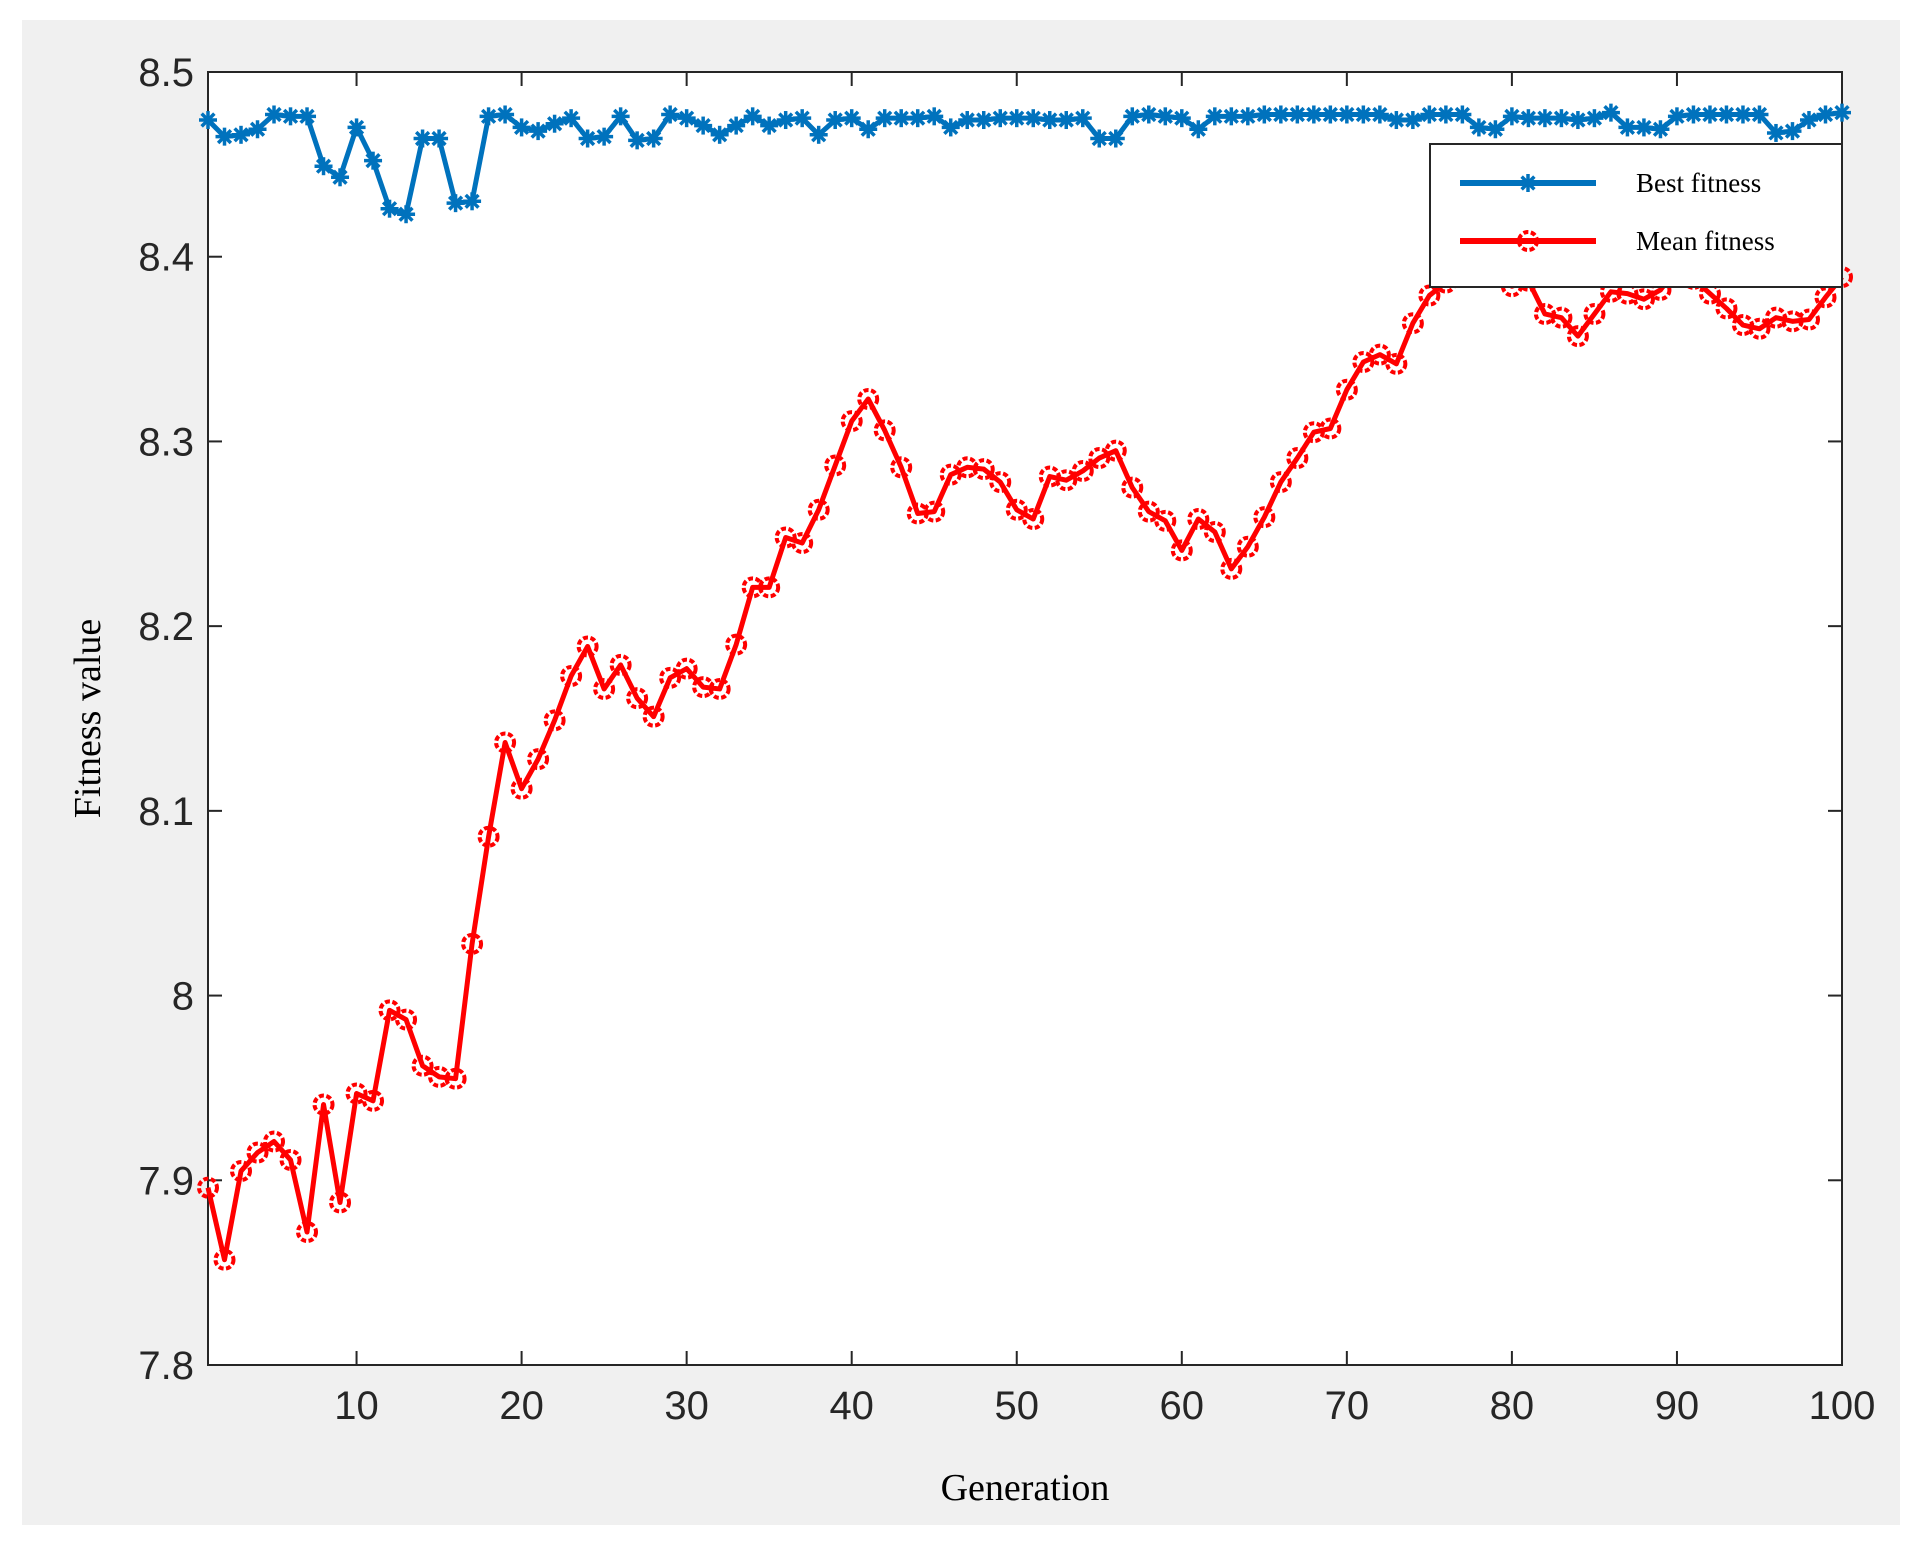 Image resolution: width=1914 pixels, height=1542 pixels. What do you see at coordinates (1347, 1406) in the screenshot?
I see `x-tick-label: 70` at bounding box center [1347, 1406].